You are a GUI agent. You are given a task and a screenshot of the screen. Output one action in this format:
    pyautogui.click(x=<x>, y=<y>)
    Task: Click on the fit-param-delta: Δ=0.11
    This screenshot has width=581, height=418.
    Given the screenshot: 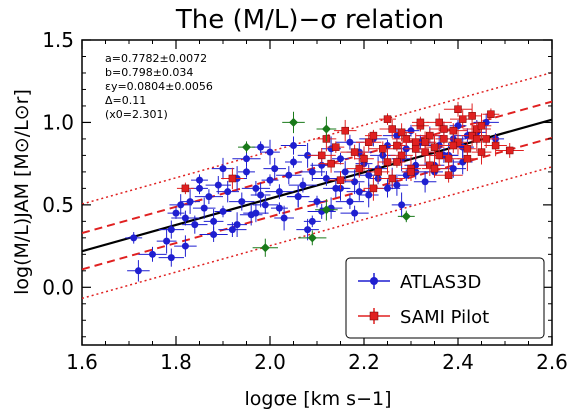 What is the action you would take?
    pyautogui.click(x=125, y=100)
    